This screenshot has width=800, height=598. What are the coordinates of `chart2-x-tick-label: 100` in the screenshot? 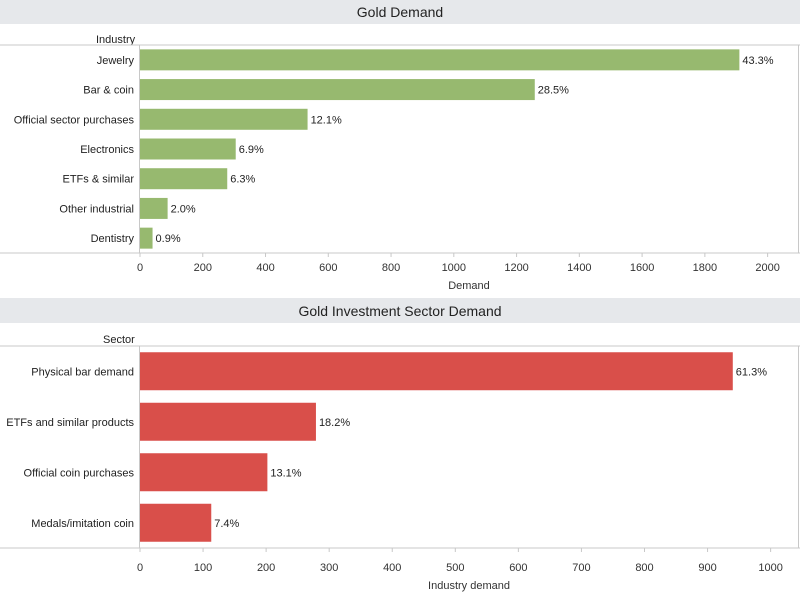 It's located at (203, 568).